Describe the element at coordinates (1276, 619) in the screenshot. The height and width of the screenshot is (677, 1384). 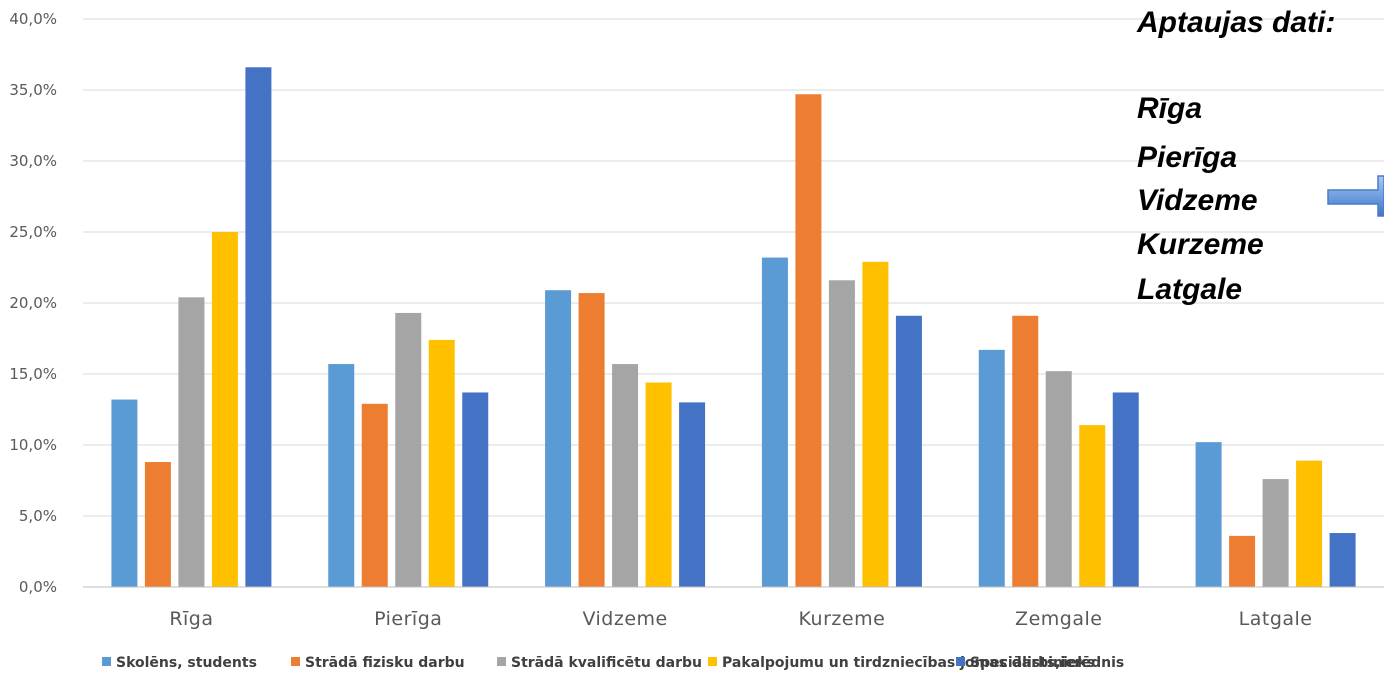
I see `x-category-label: Latgale` at that location.